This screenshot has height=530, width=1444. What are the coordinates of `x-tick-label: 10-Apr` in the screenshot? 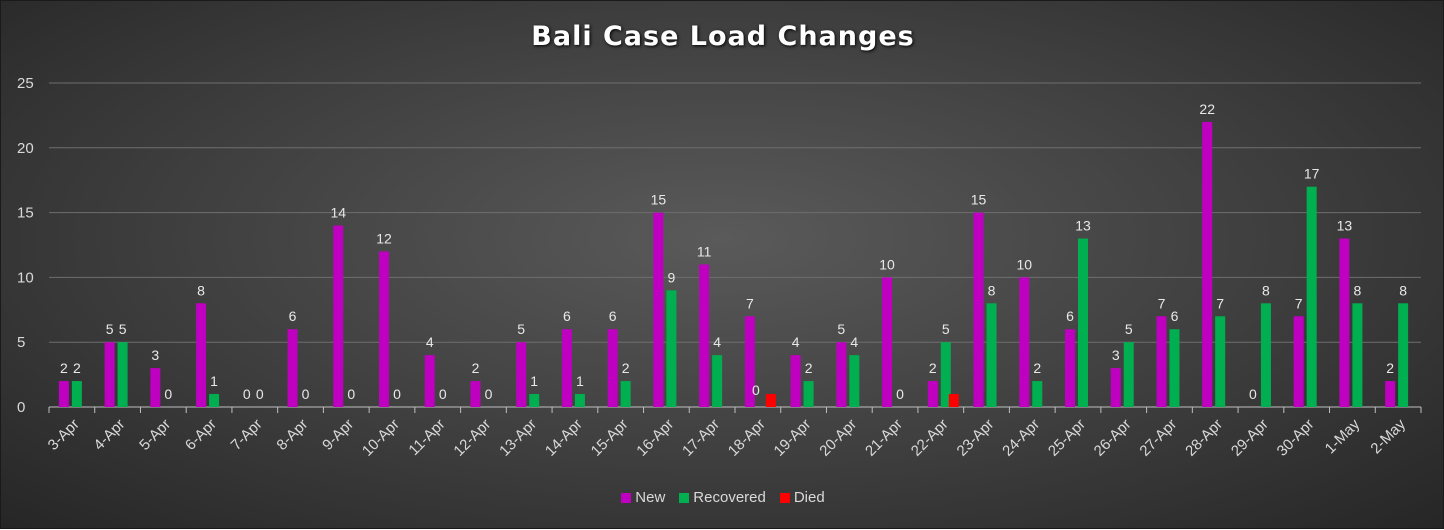 It's located at (381, 438).